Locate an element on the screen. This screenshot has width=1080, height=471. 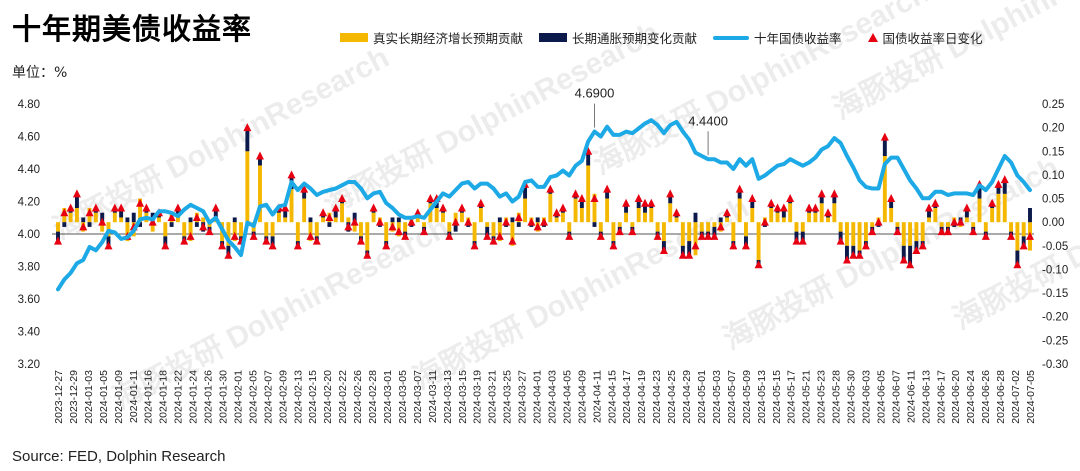
x-axis-tick: 2024-01-30 is located at coordinates (223, 397).